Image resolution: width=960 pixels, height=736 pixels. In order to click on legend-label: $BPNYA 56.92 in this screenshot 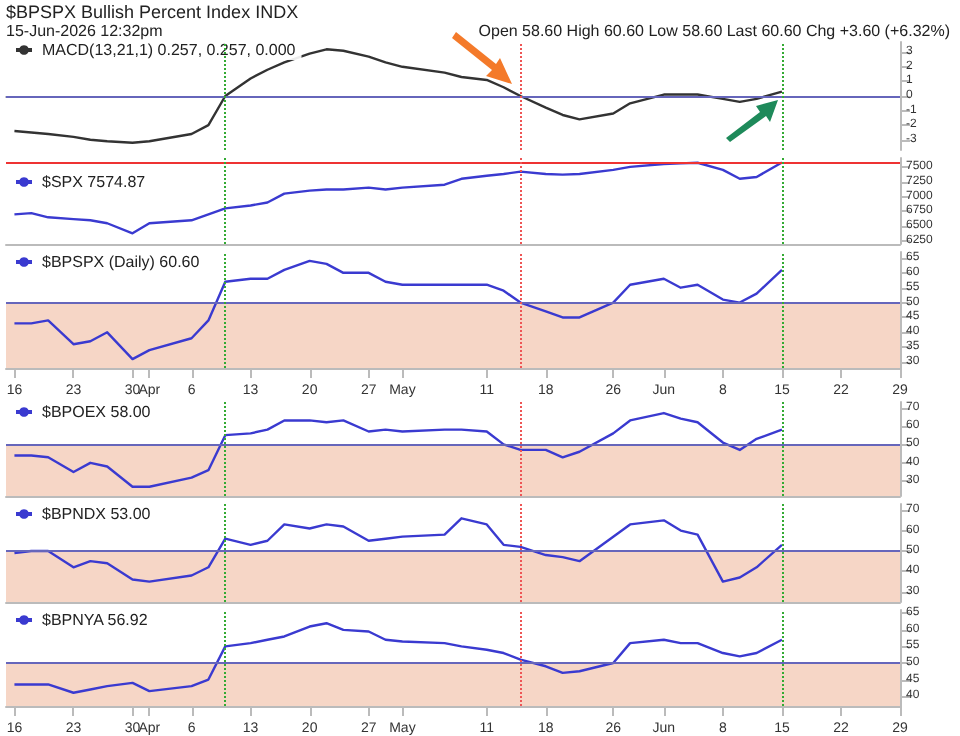, I will do `click(95, 620)`.